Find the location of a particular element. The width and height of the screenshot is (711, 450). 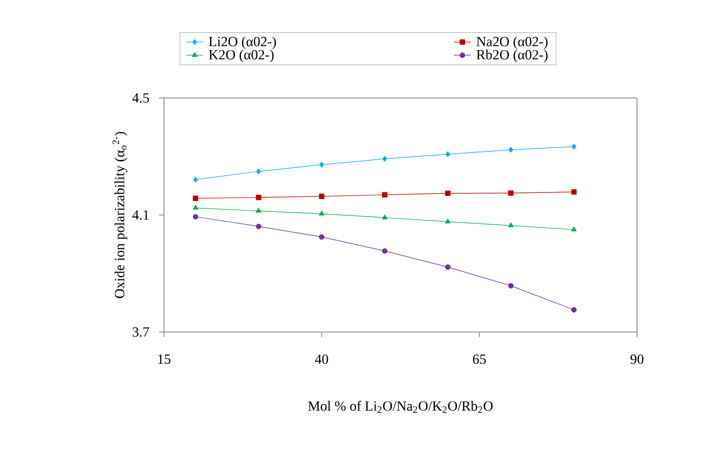

x-tick-label: 90 is located at coordinates (637, 359).